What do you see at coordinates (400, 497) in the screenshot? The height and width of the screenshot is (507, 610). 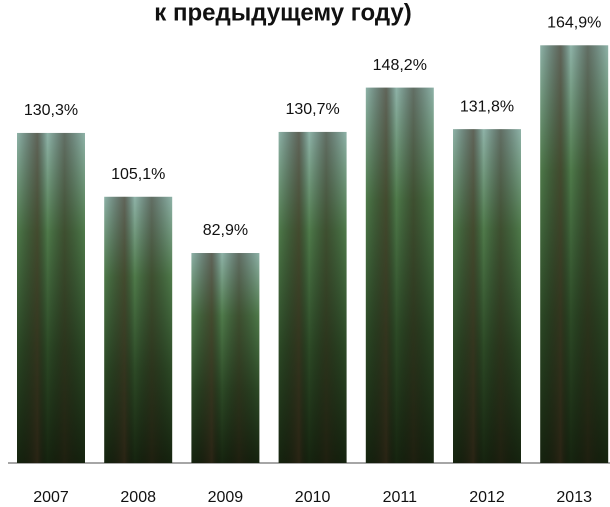 I see `x-tick-label: 2011` at bounding box center [400, 497].